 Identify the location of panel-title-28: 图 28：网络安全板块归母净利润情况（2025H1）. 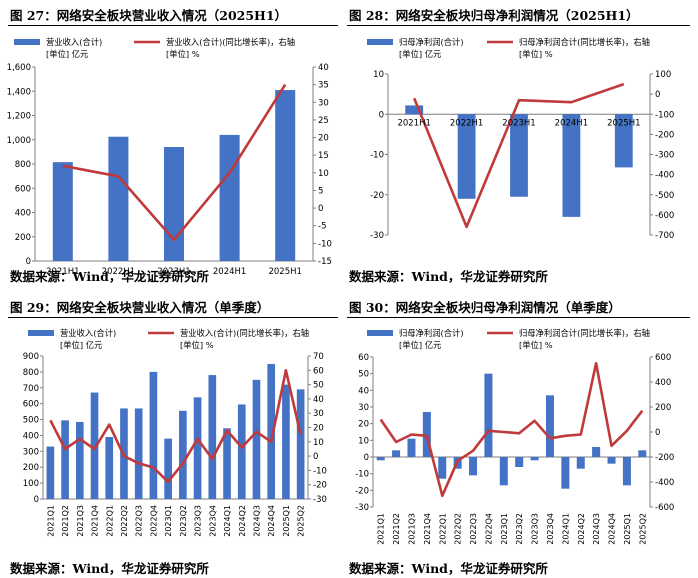
(494, 15).